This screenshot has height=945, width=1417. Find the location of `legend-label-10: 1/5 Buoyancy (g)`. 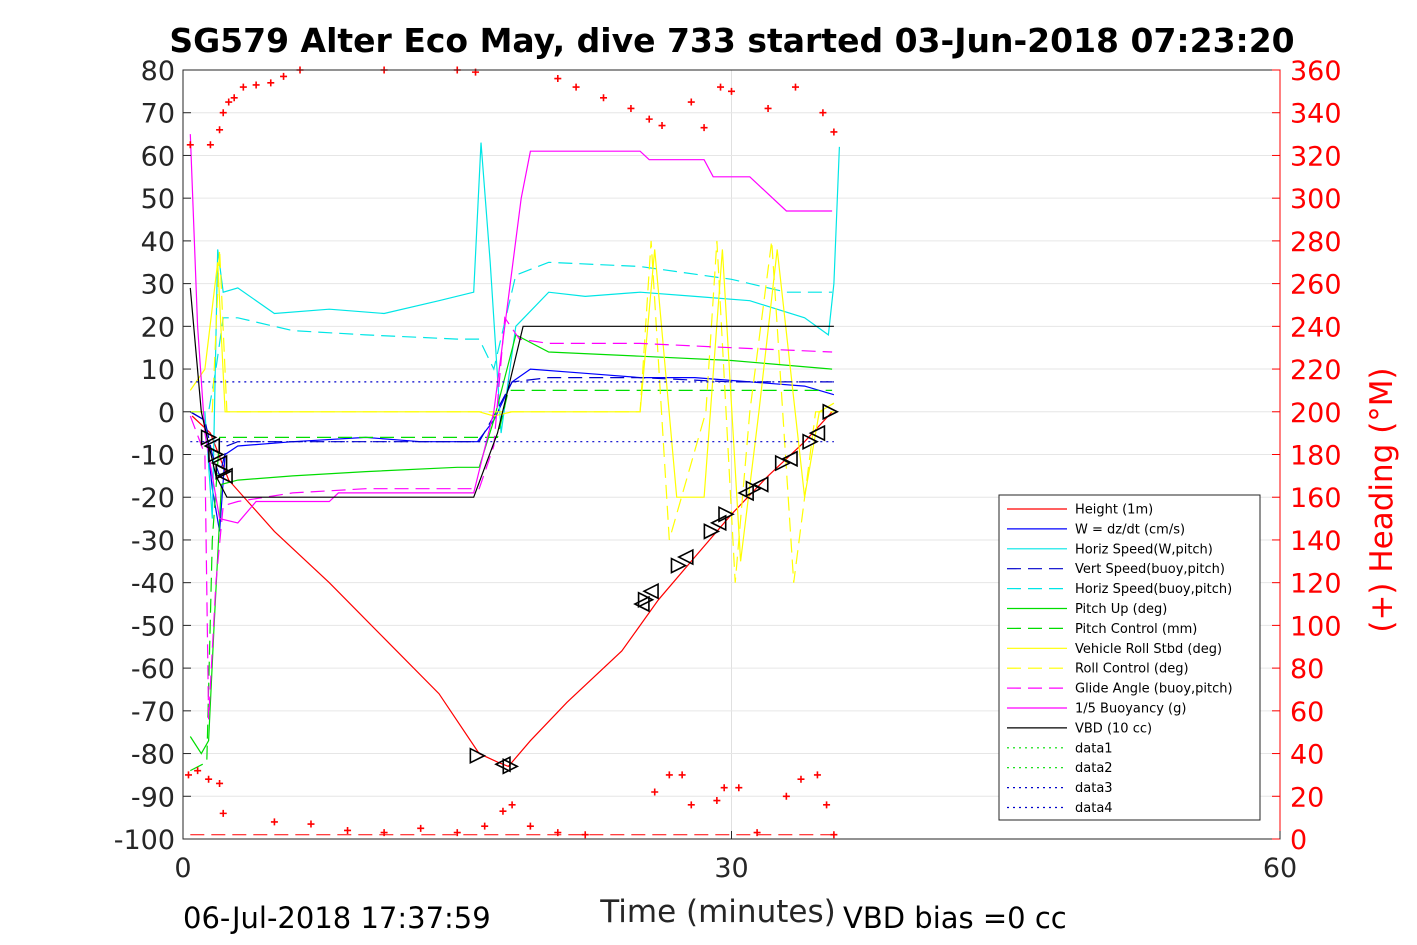

legend-label-10: 1/5 Buoyancy (g) is located at coordinates (1130, 709).